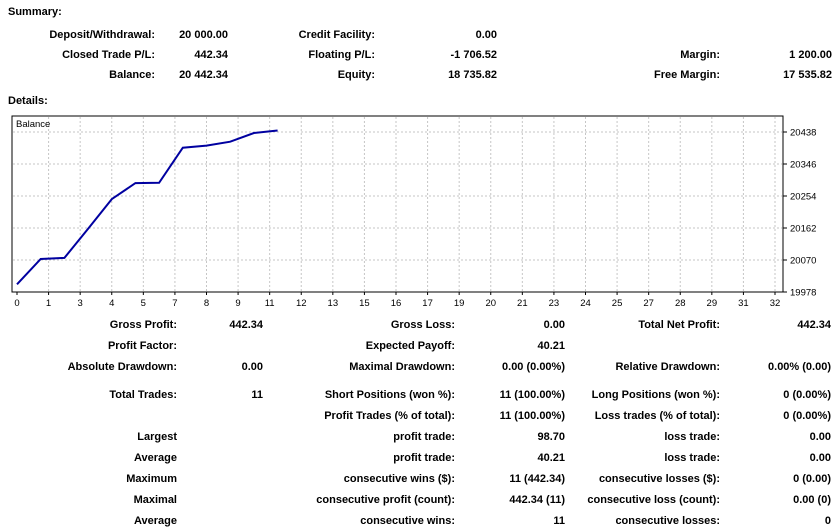 This screenshot has width=839, height=532. What do you see at coordinates (659, 479) in the screenshot?
I see `stat-label: consecutive losses ($):` at bounding box center [659, 479].